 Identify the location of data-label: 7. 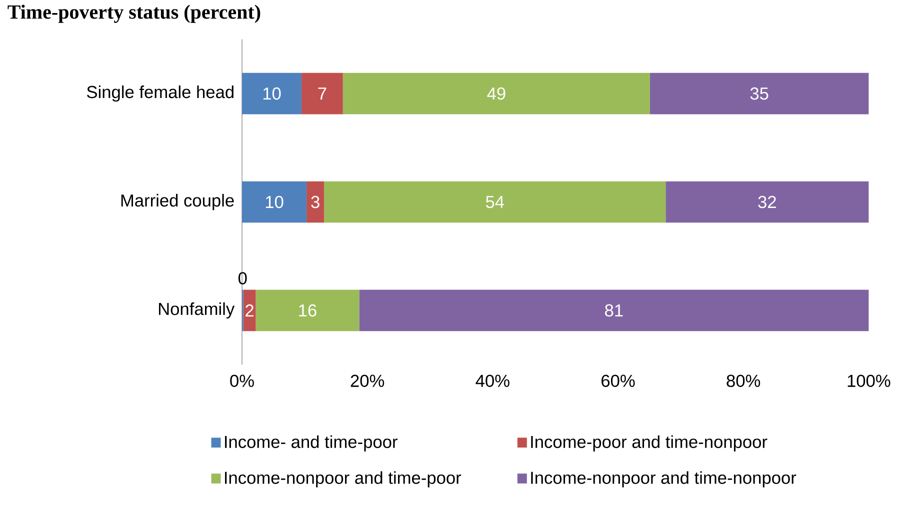
(322, 94).